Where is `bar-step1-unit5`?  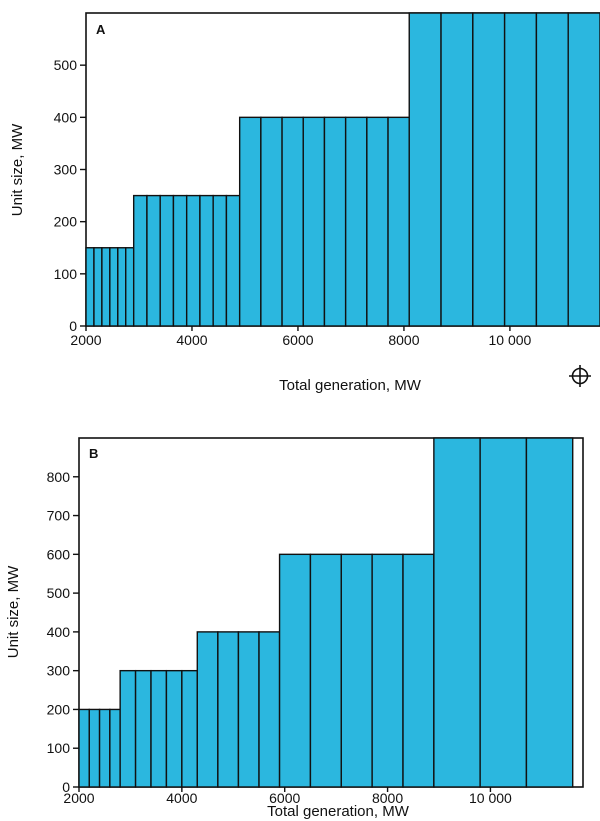
bar-step1-unit5 is located at coordinates (122, 287).